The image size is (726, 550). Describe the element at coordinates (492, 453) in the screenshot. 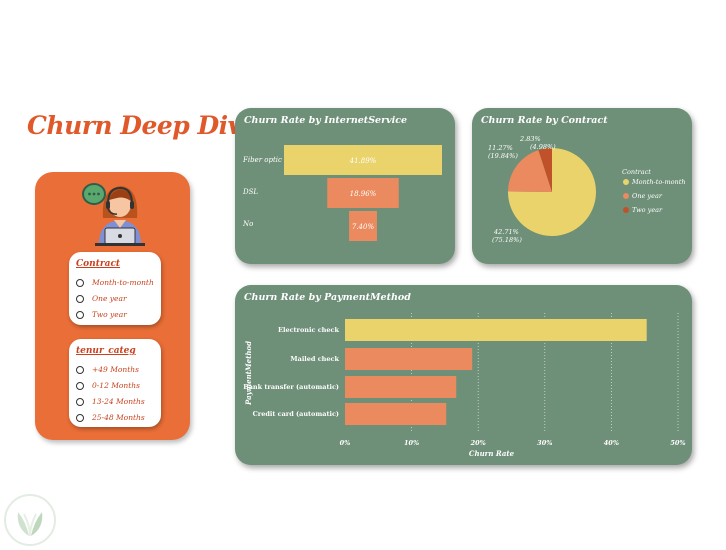

I see `x-axis-label: Churn Rate` at that location.